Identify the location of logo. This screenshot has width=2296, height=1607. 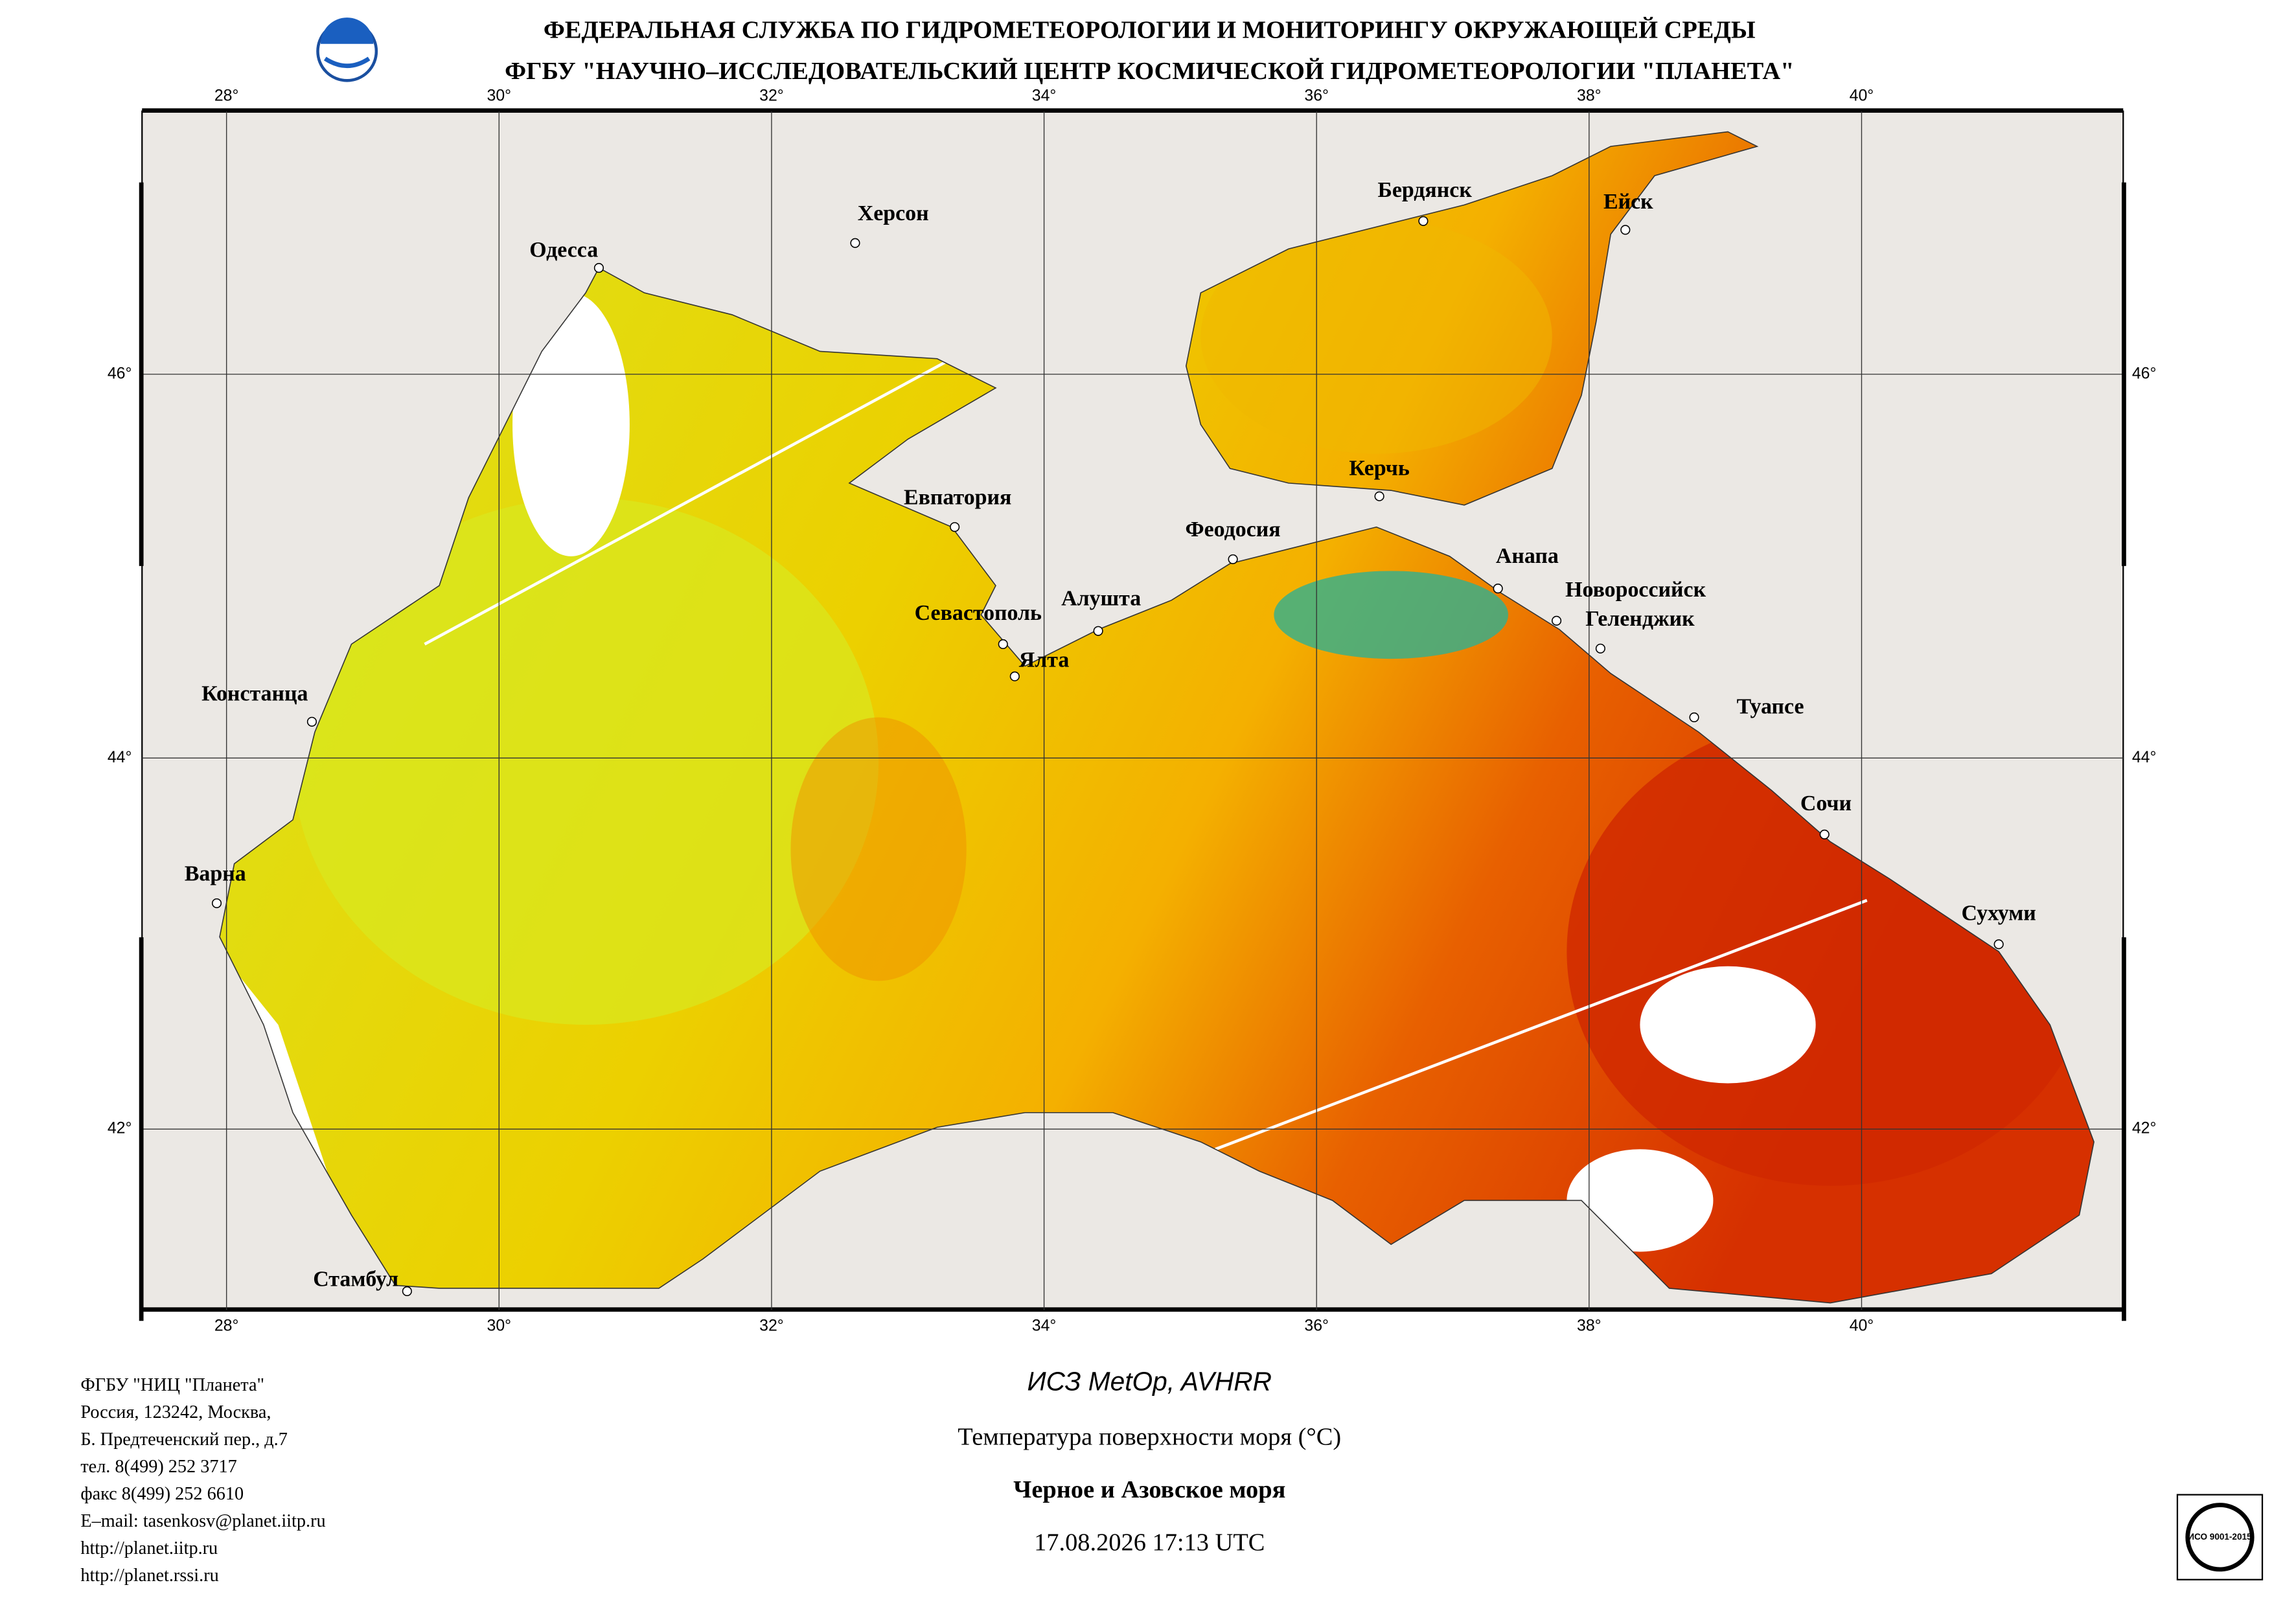
(347, 50).